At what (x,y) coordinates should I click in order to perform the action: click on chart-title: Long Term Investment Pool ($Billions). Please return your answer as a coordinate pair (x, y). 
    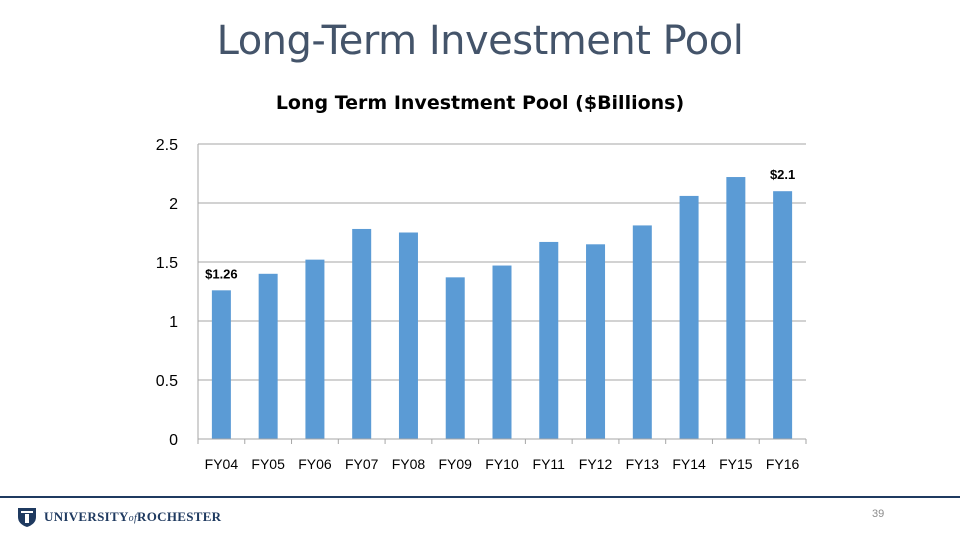
    Looking at the image, I should click on (480, 103).